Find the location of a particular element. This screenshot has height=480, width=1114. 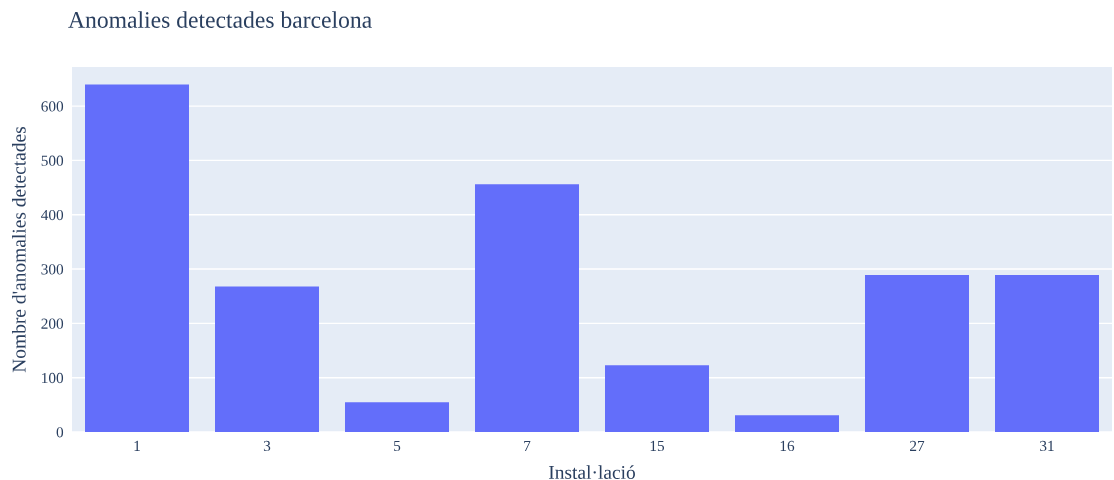

y-axis-title: Nombre d'anomalies detectades is located at coordinates (19, 249).